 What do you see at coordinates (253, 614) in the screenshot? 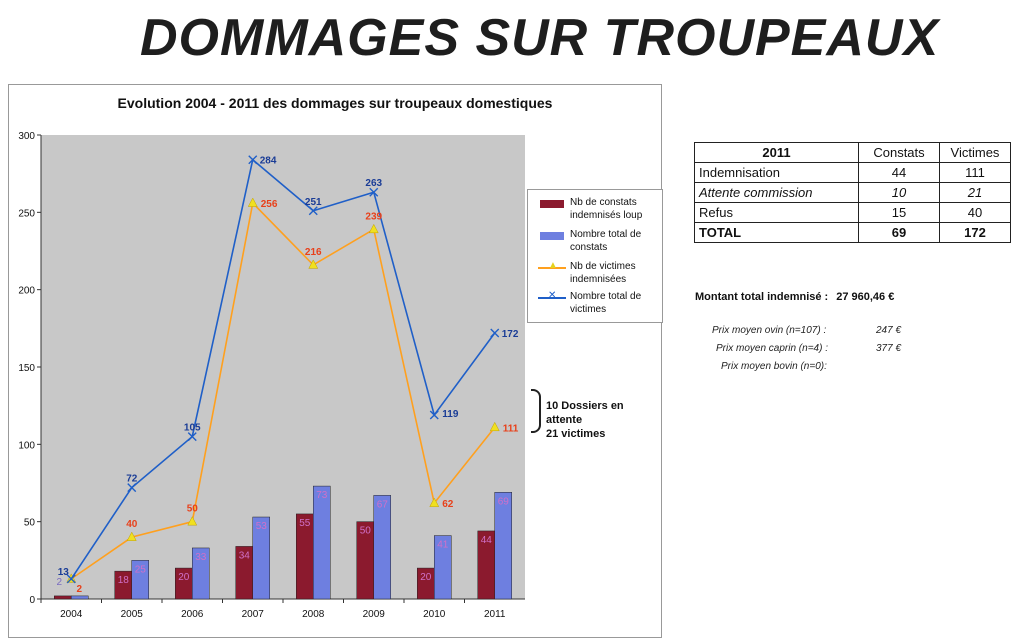
I see `x-tick-label: 2007` at bounding box center [253, 614].